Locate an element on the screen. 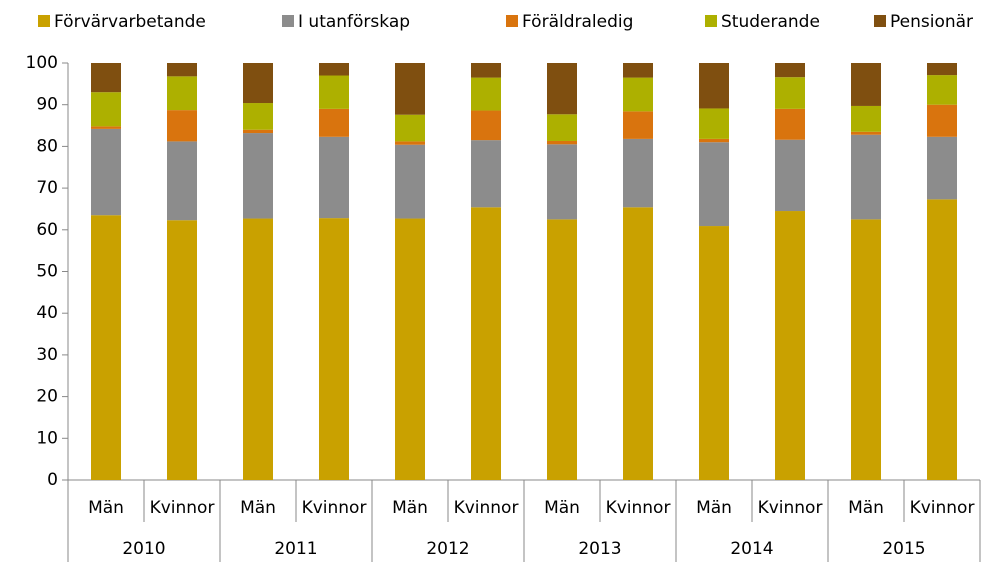 Image resolution: width=982 pixels, height=562 pixels. y-tick-label: 100 is located at coordinates (42, 63).